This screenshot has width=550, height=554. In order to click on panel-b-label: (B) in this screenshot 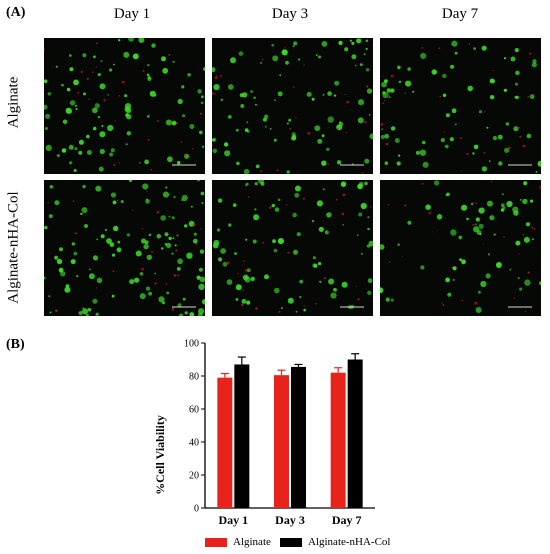, I will do `click(15, 344)`.